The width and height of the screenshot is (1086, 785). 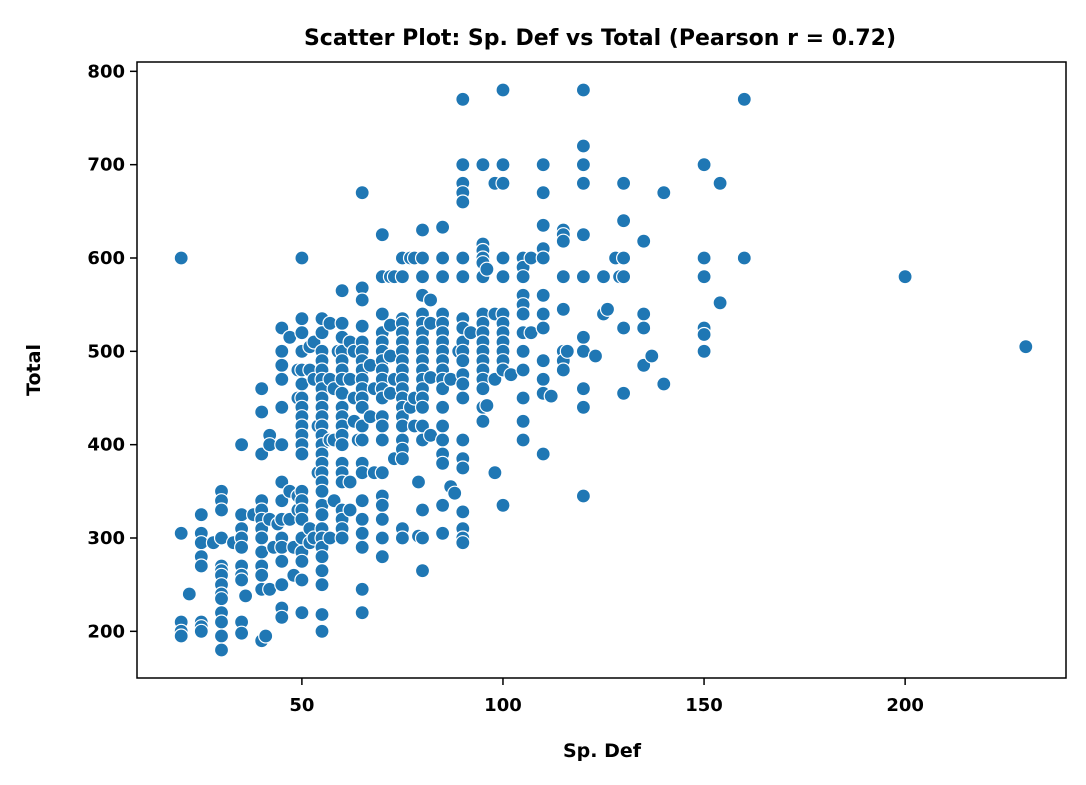 I want to click on y-axis-ticks: 200 300 400 500 600 700 800, so click(x=112, y=351).